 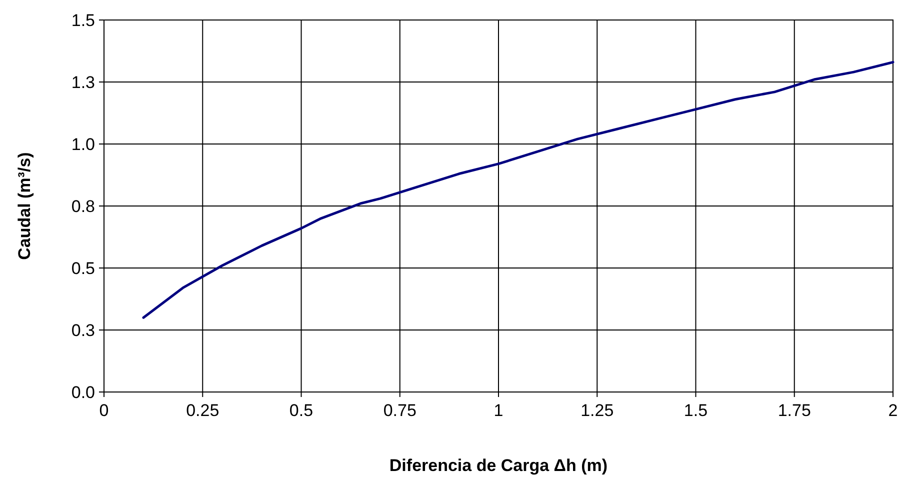 I want to click on y-tick-label: 0.0, so click(x=83, y=392).